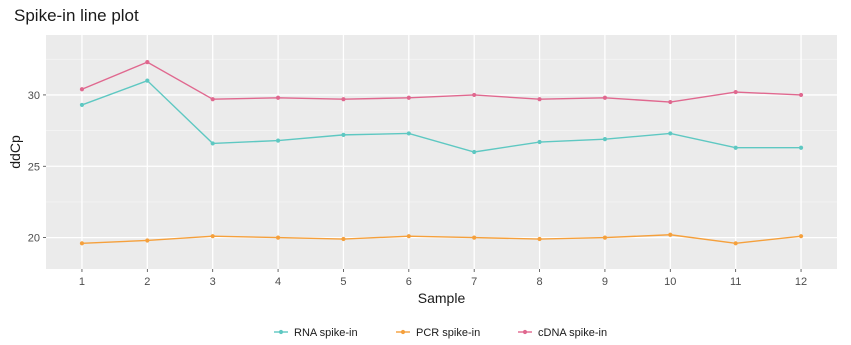 This screenshot has height=345, width=851. I want to click on legend-item-rna-spike-in: RNA spike-in, so click(316, 333).